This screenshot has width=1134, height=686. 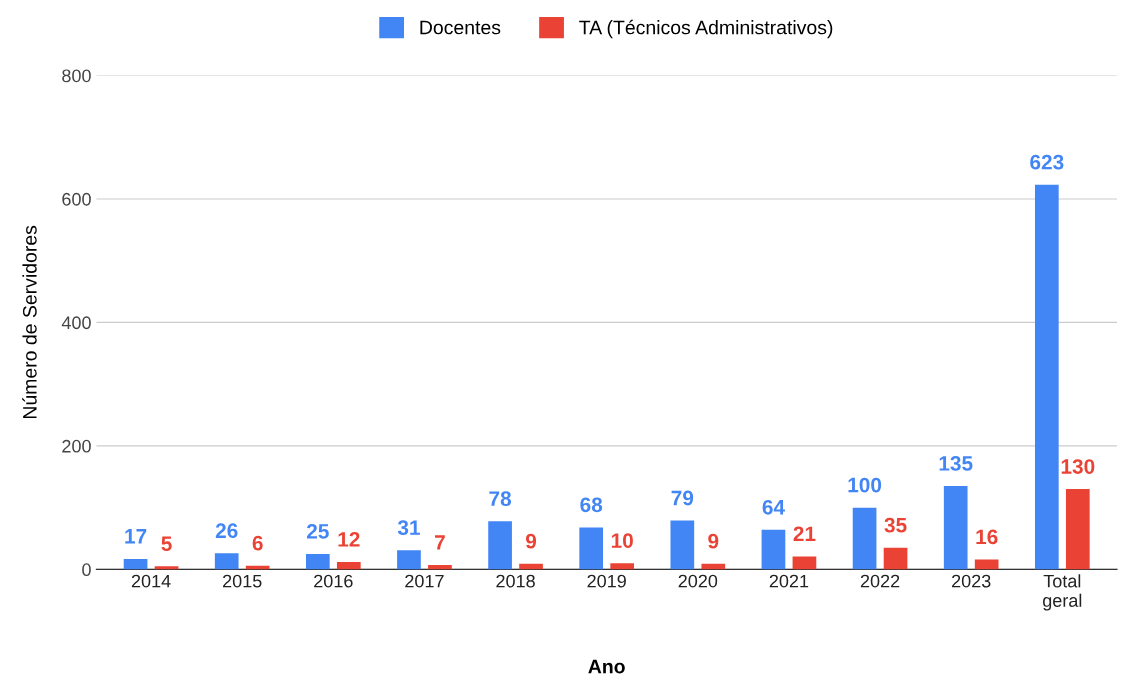 What do you see at coordinates (789, 581) in the screenshot?
I see `x-tick-label: 2021` at bounding box center [789, 581].